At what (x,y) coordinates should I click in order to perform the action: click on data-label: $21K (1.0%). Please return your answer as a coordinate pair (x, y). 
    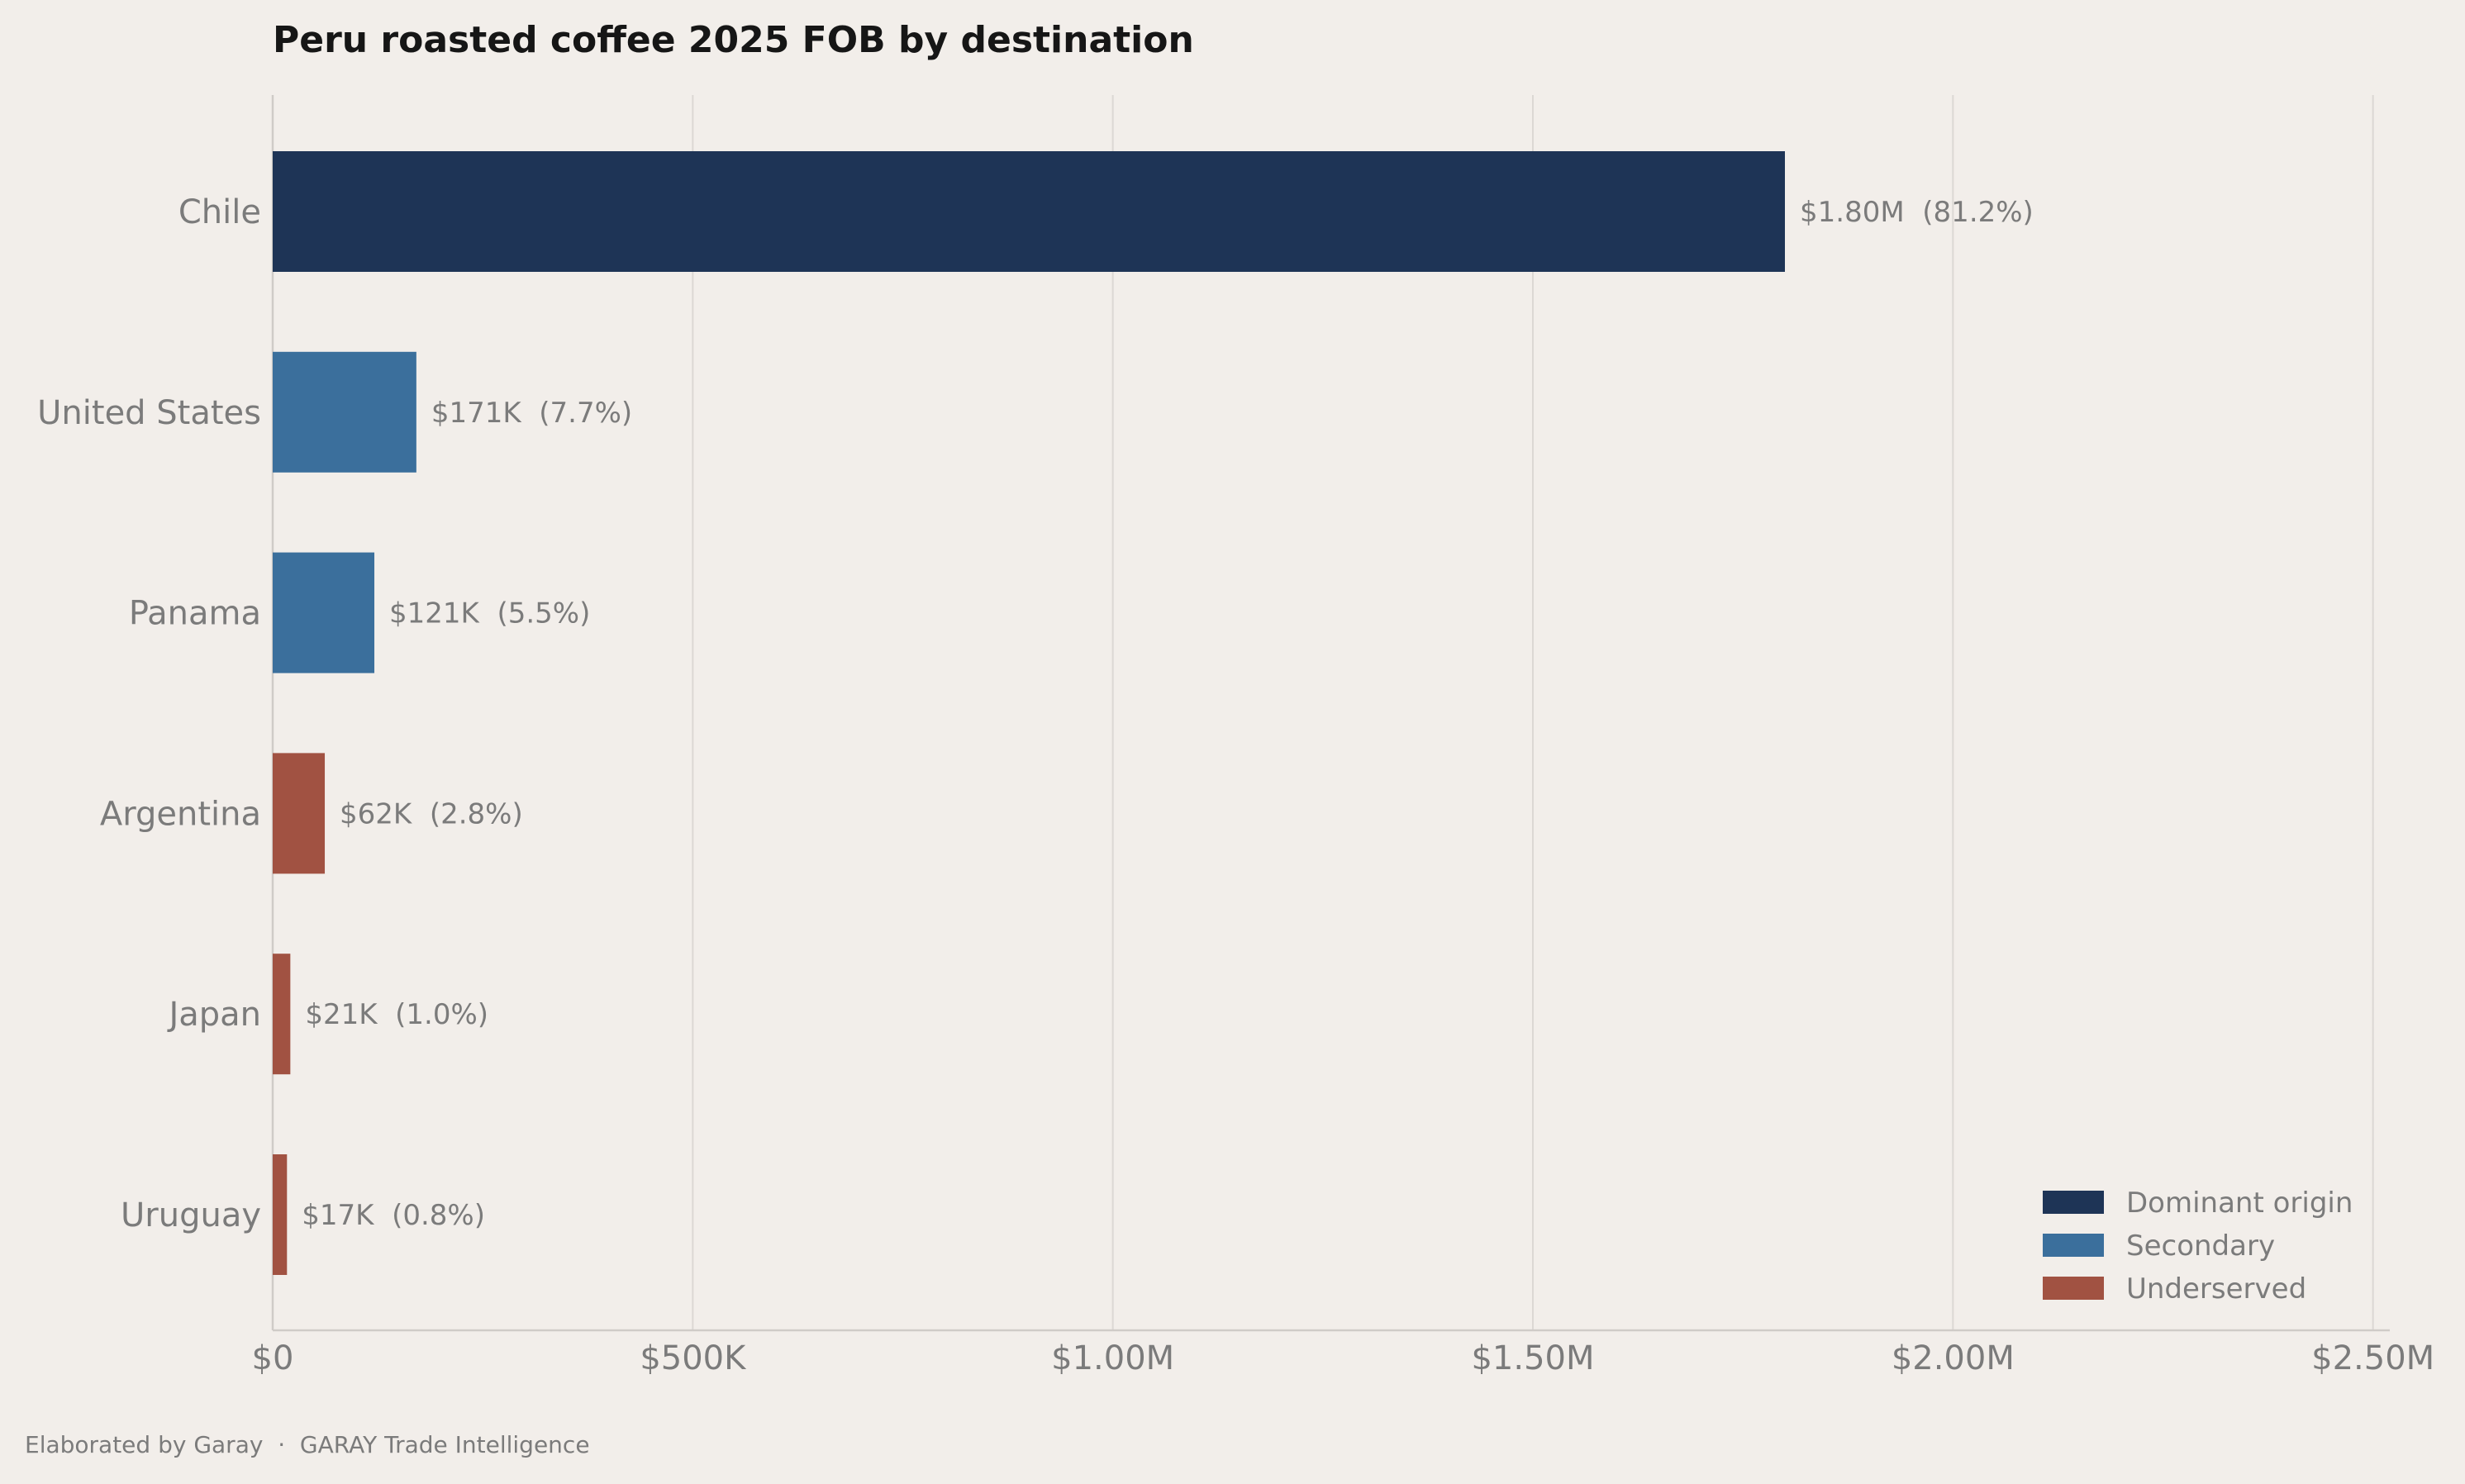
    Looking at the image, I should click on (396, 1014).